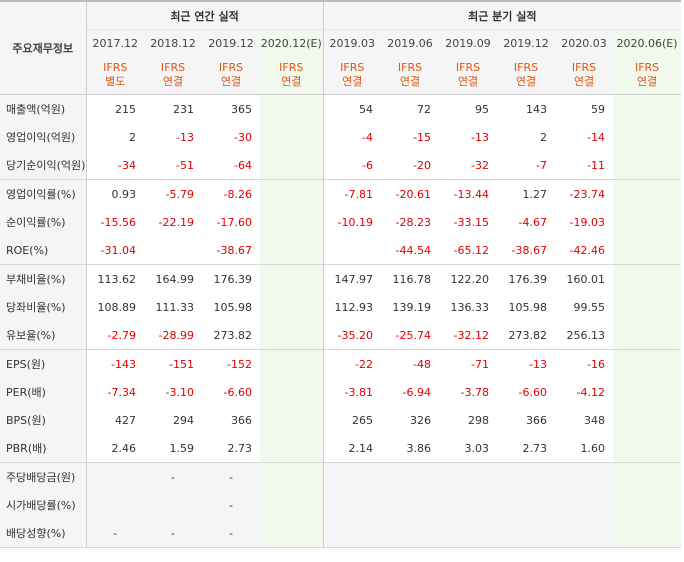 The image size is (684, 562). What do you see at coordinates (647, 42) in the screenshot?
I see `period-header: 2020.06(E)` at bounding box center [647, 42].